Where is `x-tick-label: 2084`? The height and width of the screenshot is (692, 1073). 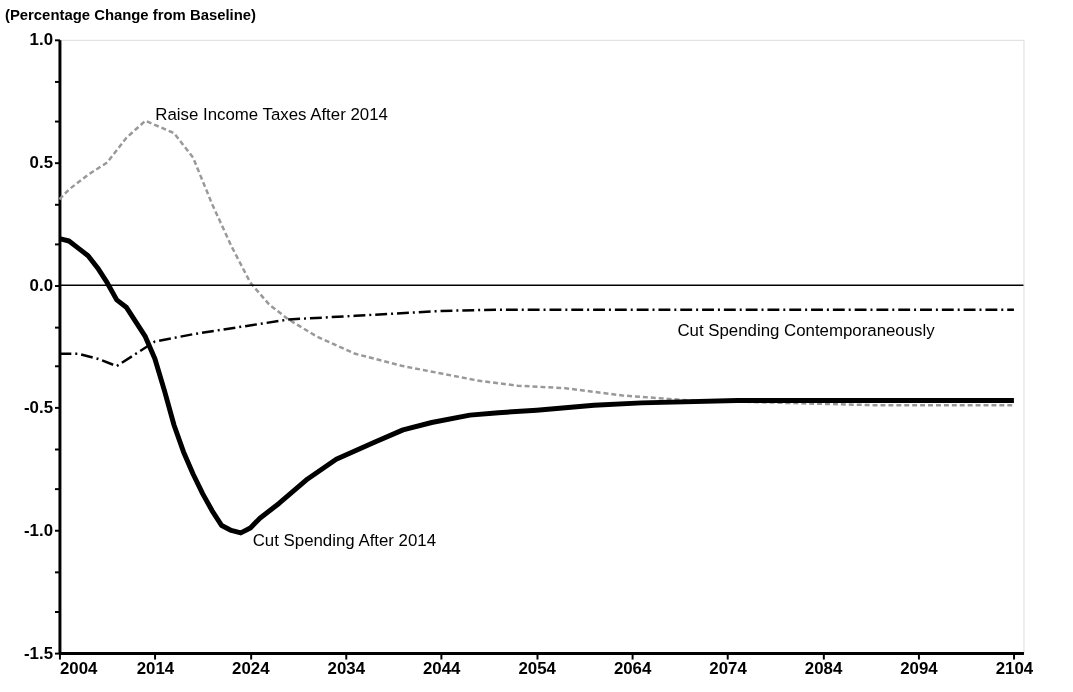 x-tick-label: 2084 is located at coordinates (823, 669).